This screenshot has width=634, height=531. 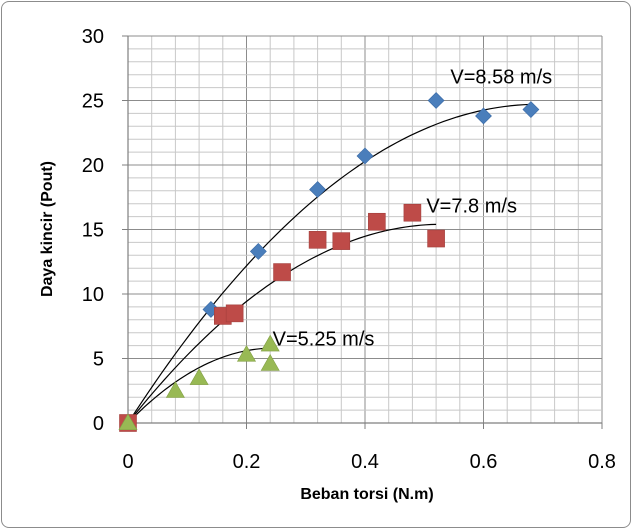 What do you see at coordinates (47, 229) in the screenshot?
I see `y-axis-title: Daya kincir (Pout)` at bounding box center [47, 229].